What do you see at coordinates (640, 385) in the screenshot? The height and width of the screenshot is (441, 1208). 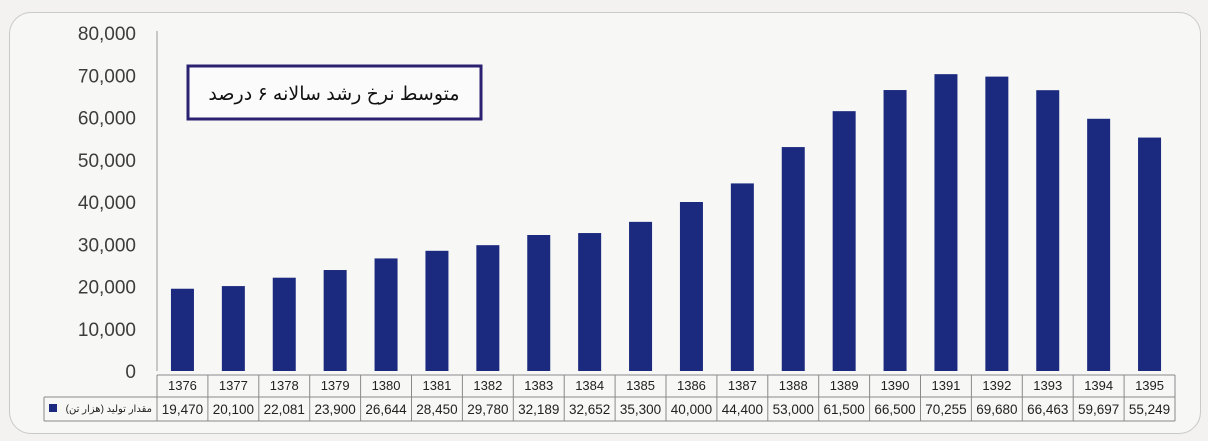 I see `category-label: 1385` at bounding box center [640, 385].